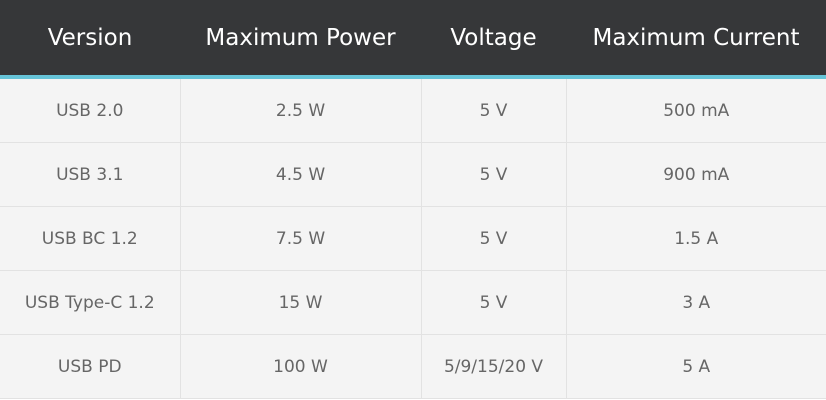  What do you see at coordinates (696, 39) in the screenshot?
I see `header-maximum-current: Maximum Current` at bounding box center [696, 39].